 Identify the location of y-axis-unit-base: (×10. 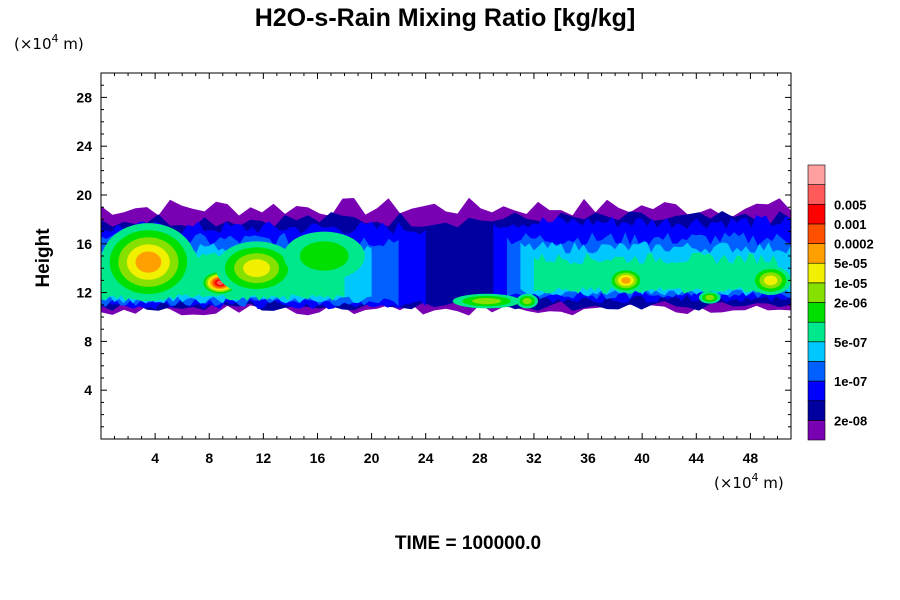
(33, 44).